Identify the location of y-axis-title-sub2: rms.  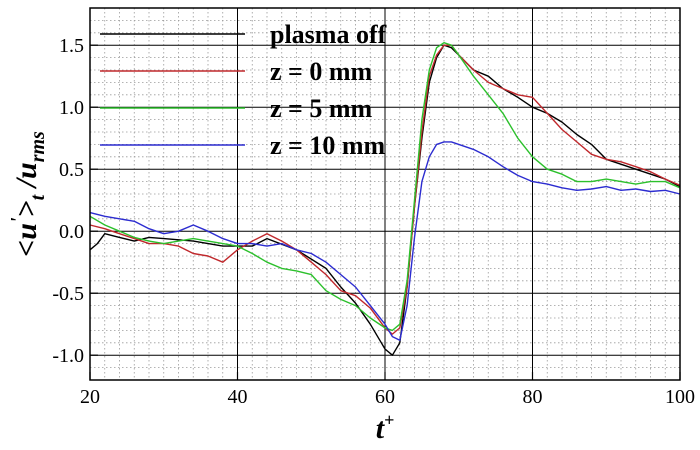
(38, 146).